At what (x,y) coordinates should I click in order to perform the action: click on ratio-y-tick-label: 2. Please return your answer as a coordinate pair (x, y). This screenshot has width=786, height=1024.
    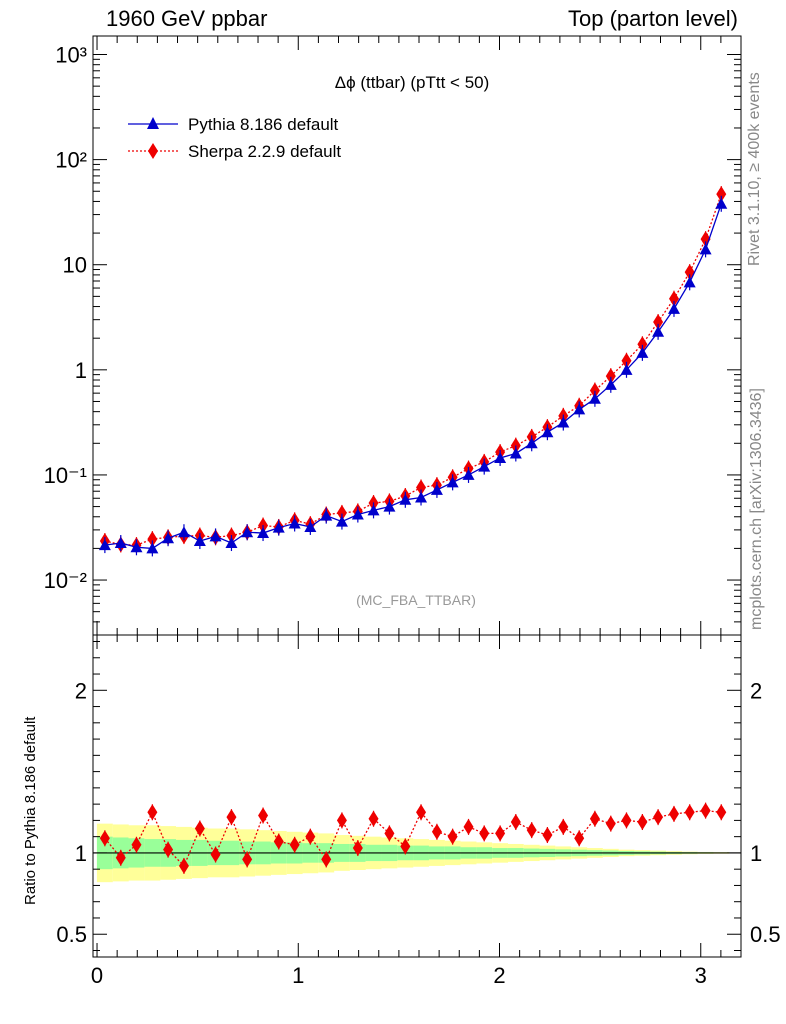
    Looking at the image, I should click on (81, 690).